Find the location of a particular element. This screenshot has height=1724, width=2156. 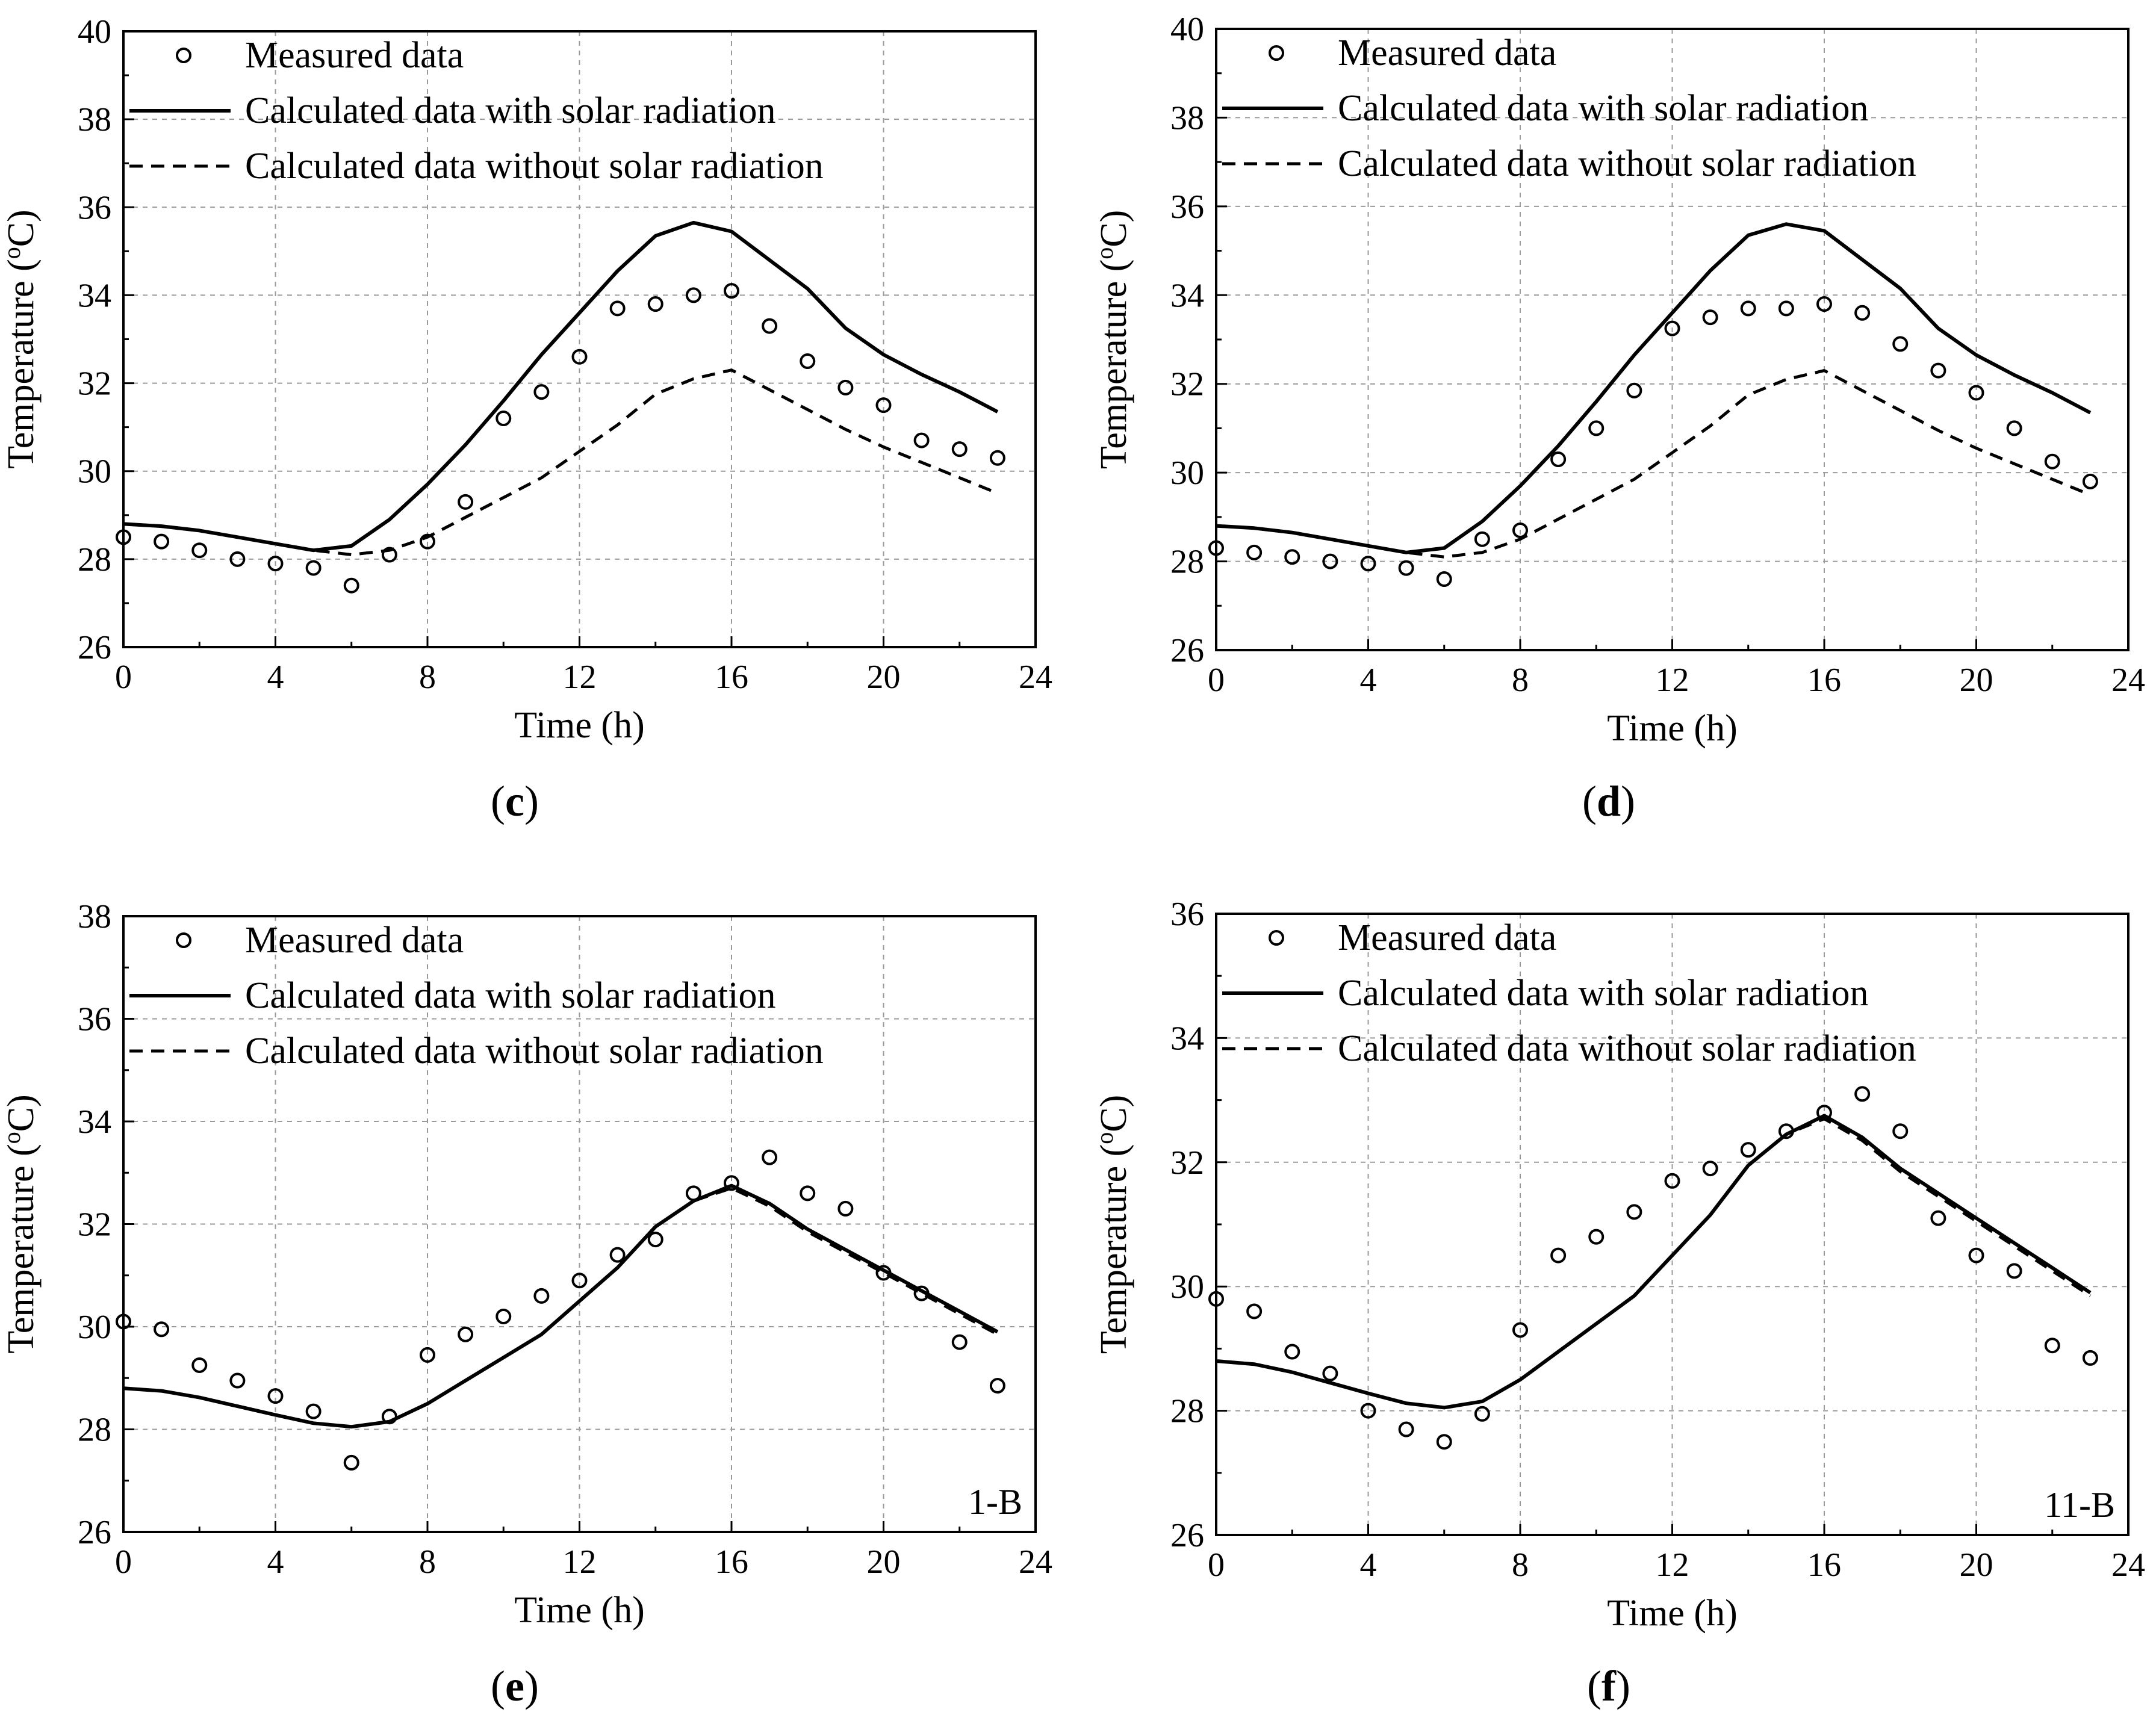

panel-e-xlabel: Time (h) is located at coordinates (579, 1611).